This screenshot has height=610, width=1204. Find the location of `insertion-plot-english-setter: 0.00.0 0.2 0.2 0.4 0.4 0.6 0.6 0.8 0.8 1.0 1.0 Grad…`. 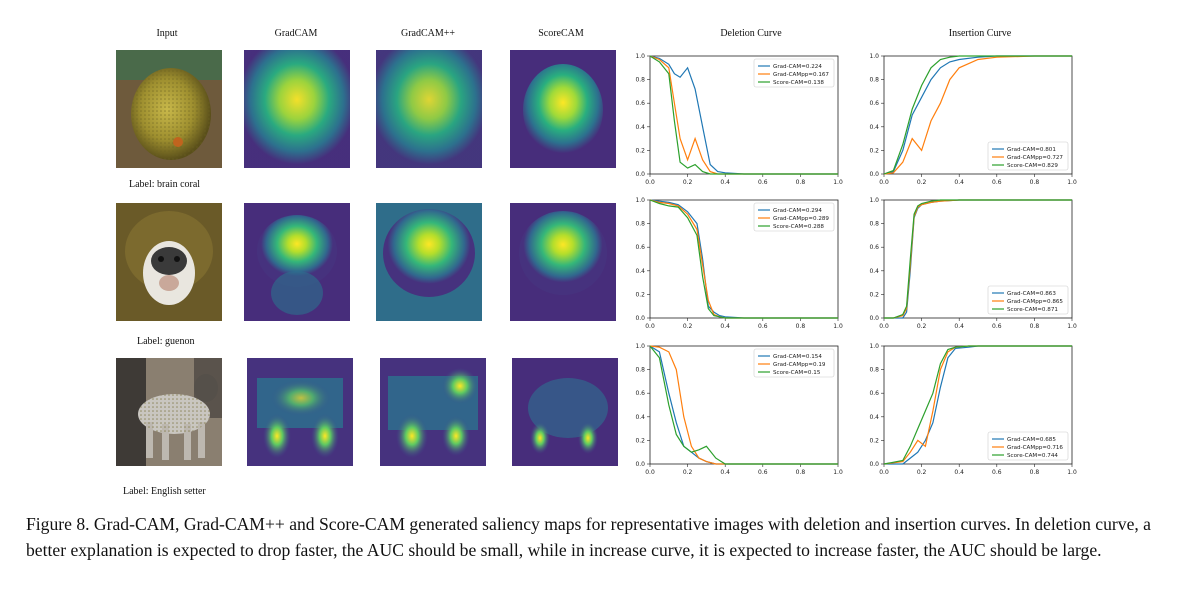

insertion-plot-english-setter: 0.00.0 0.2 0.2 0.4 0.4 0.6 0.6 0.8 0.8 1.0 1.0 Grad… is located at coordinates (973, 409).